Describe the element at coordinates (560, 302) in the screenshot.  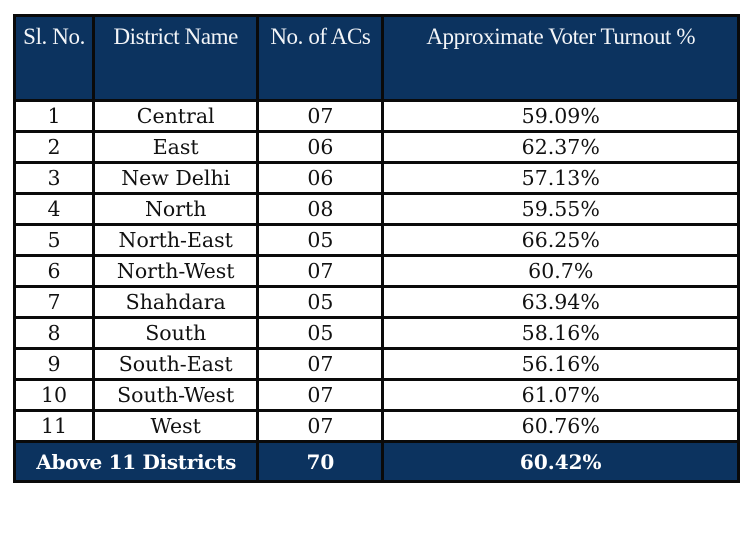
I see `cell-turnout: 63.94%` at that location.